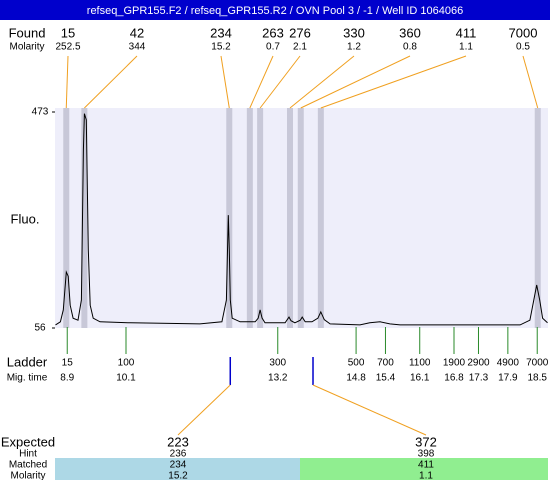  I want to click on ladder-size: 15, so click(68, 363).